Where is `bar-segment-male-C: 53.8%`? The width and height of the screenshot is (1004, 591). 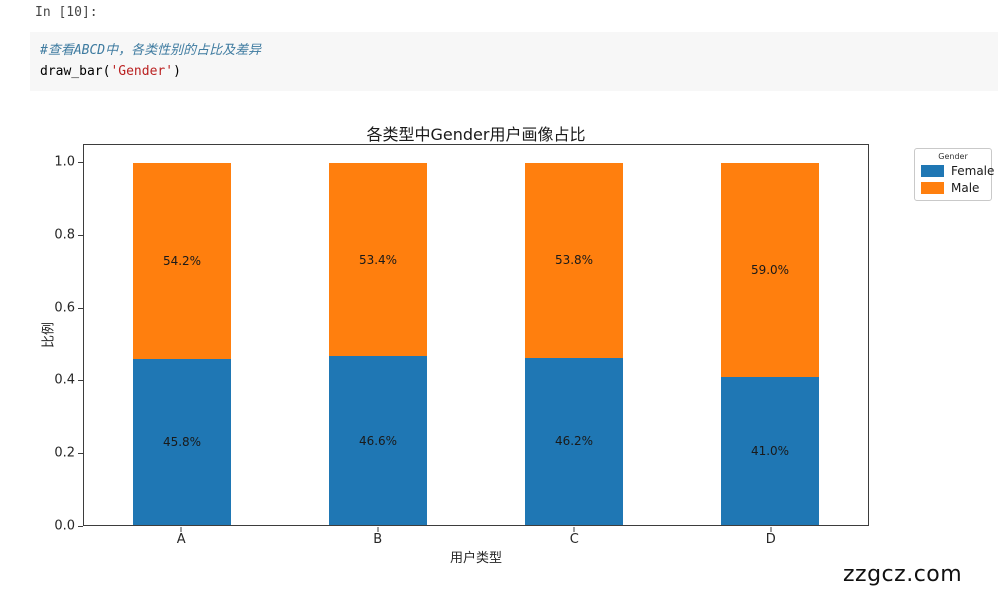
bar-segment-male-C: 53.8% is located at coordinates (574, 260).